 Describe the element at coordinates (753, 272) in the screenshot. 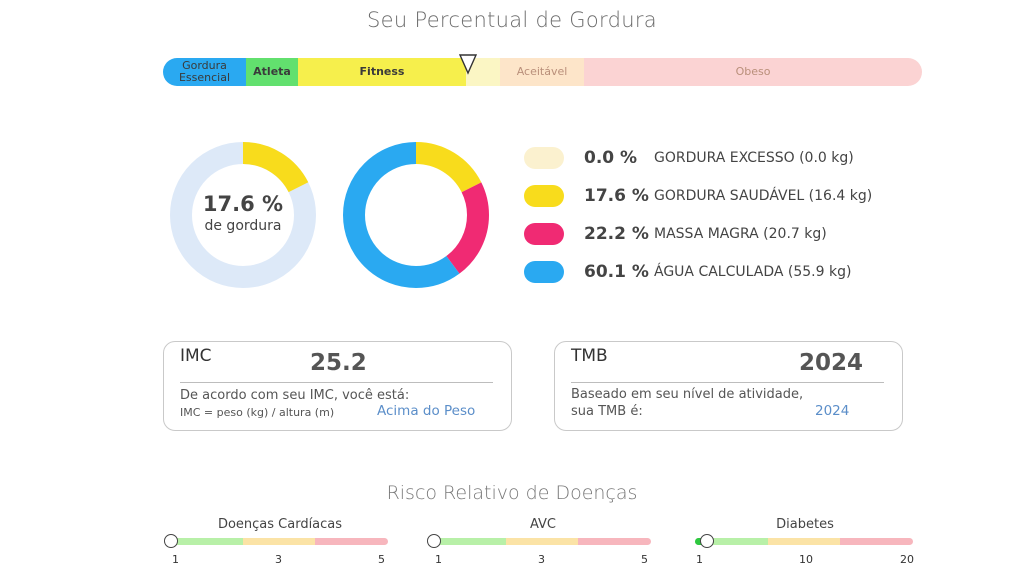

I see `legend-label: ÁGUA CALCULADA (55.9 kg)` at that location.